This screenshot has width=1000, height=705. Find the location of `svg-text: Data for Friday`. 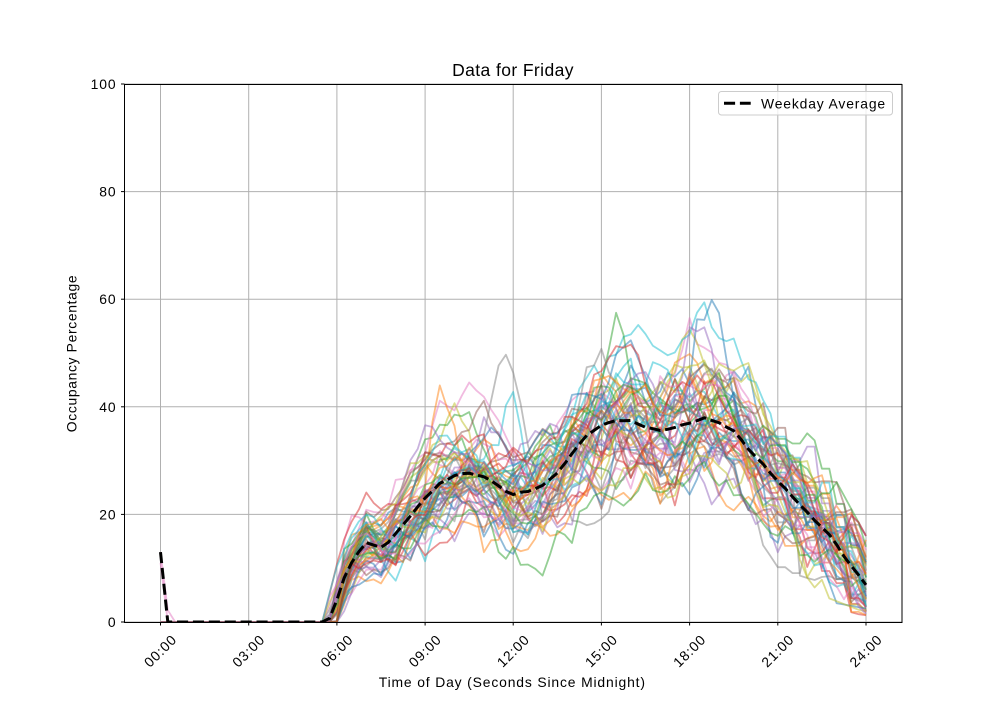

svg-text: Data for Friday is located at coordinates (513, 70).